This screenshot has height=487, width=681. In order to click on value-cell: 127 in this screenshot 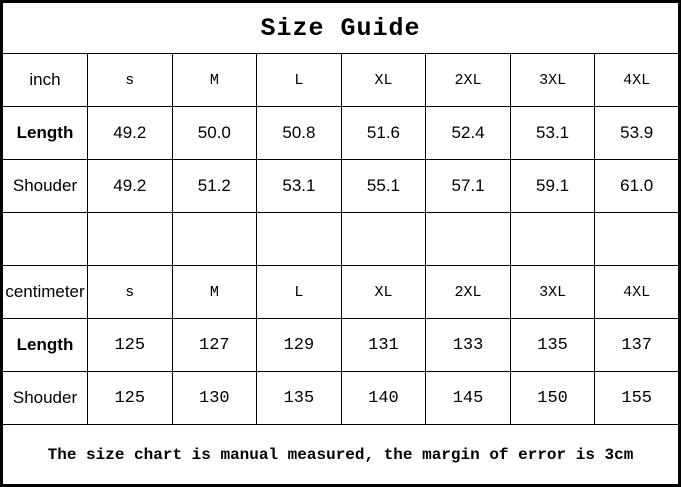, I will do `click(214, 345)`.